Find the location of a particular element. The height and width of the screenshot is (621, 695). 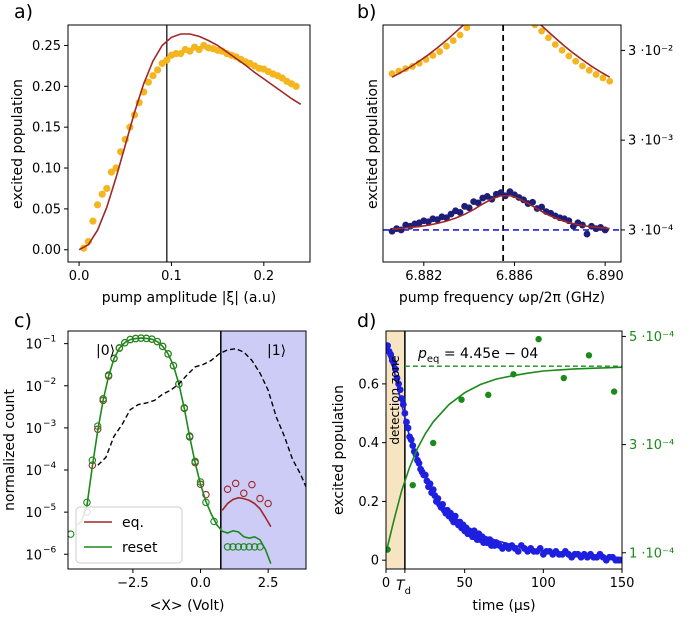

peq-value: = 4.45e − 04 is located at coordinates (488, 354).